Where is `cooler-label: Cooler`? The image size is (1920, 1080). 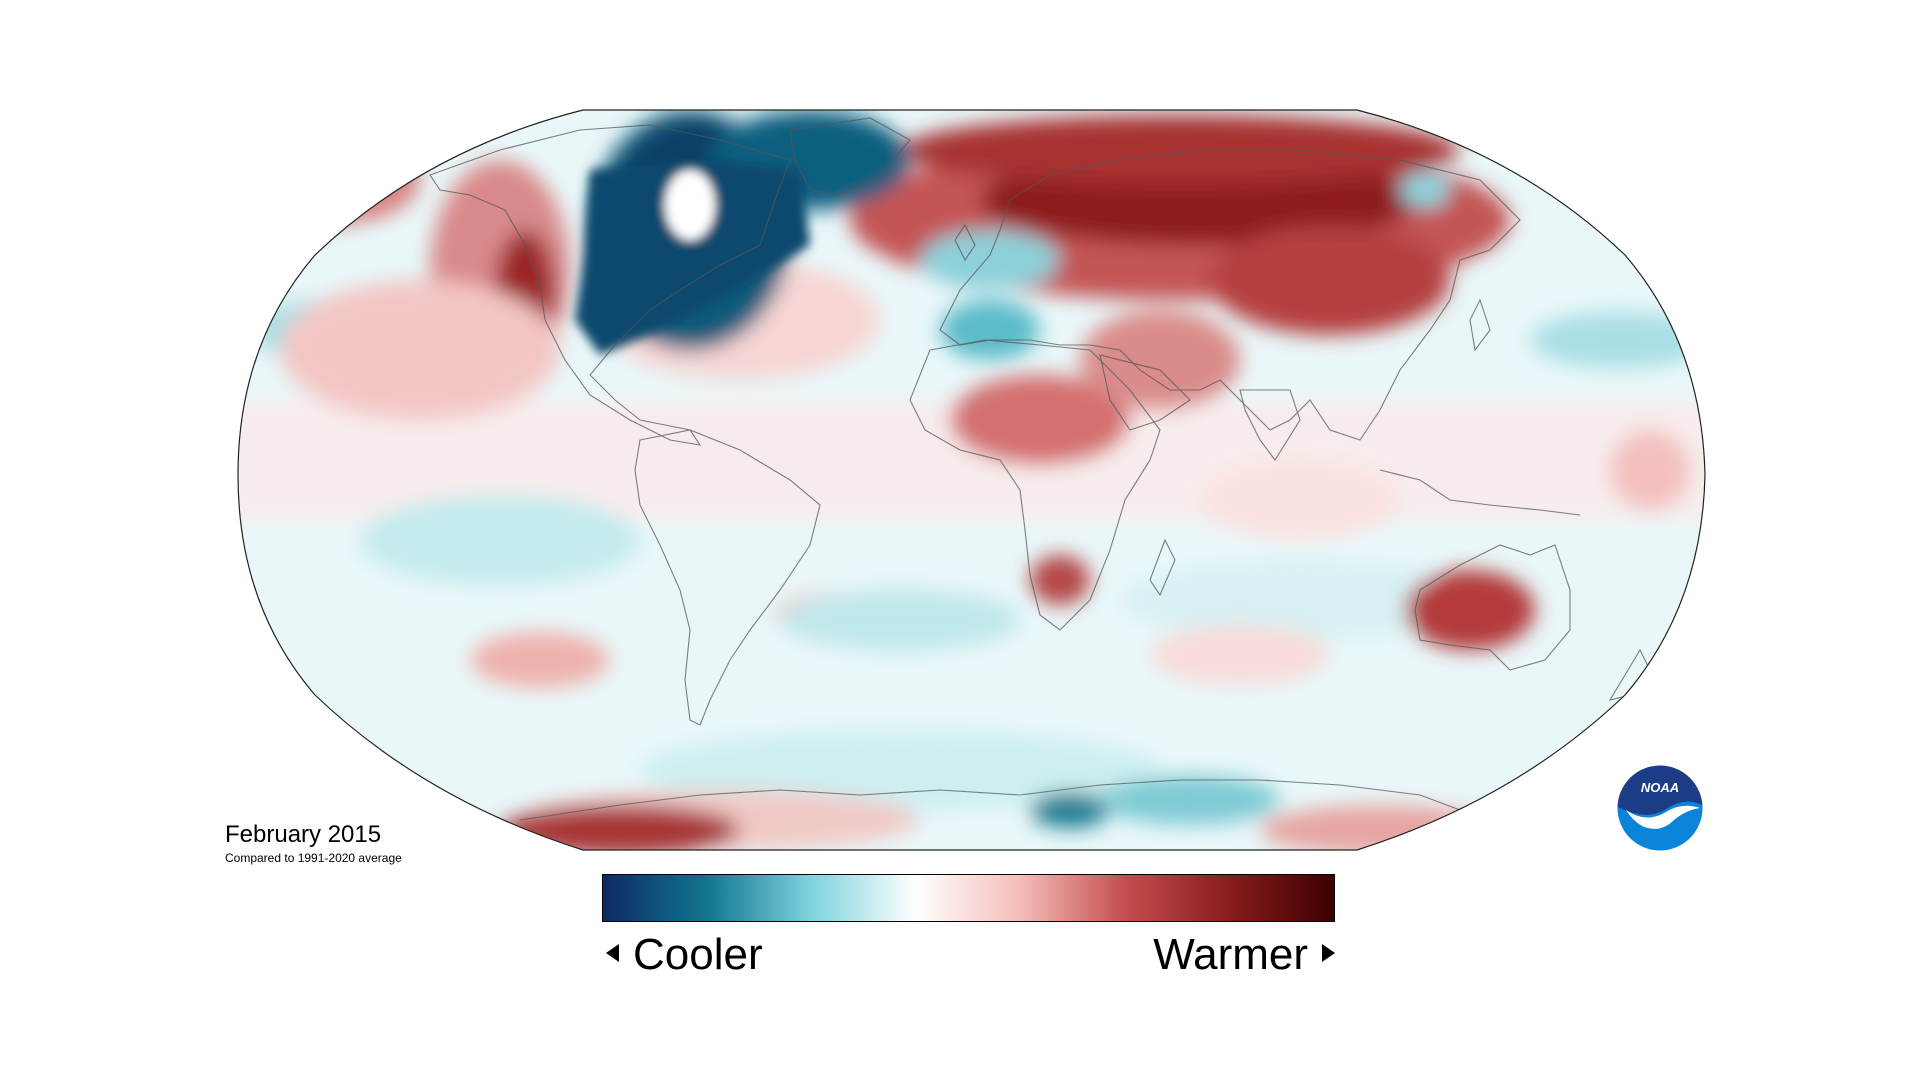
cooler-label: Cooler is located at coordinates (698, 954).